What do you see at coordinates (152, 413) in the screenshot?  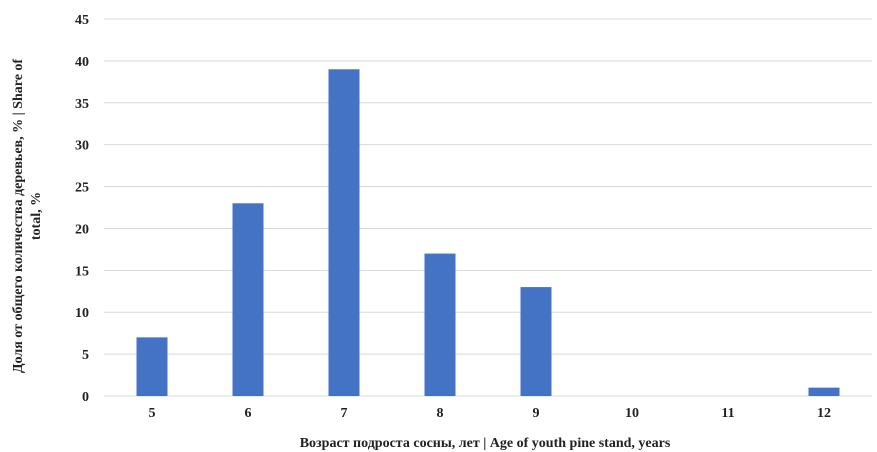 I see `x-tick-label: 5` at bounding box center [152, 413].